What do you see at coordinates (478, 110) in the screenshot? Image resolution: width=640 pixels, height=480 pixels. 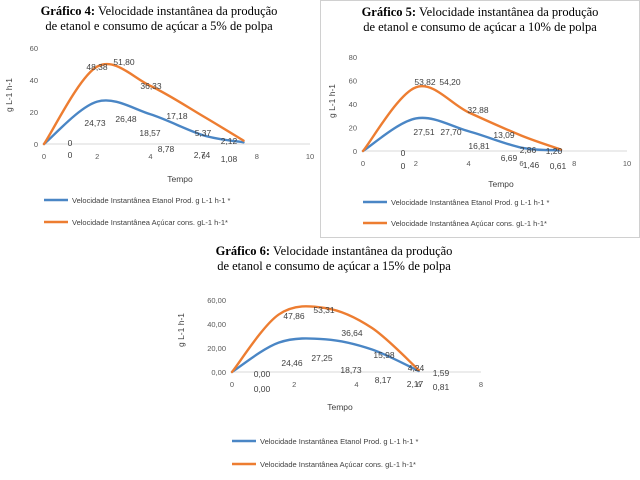 I see `sugar-data-label: 32,88` at bounding box center [478, 110].